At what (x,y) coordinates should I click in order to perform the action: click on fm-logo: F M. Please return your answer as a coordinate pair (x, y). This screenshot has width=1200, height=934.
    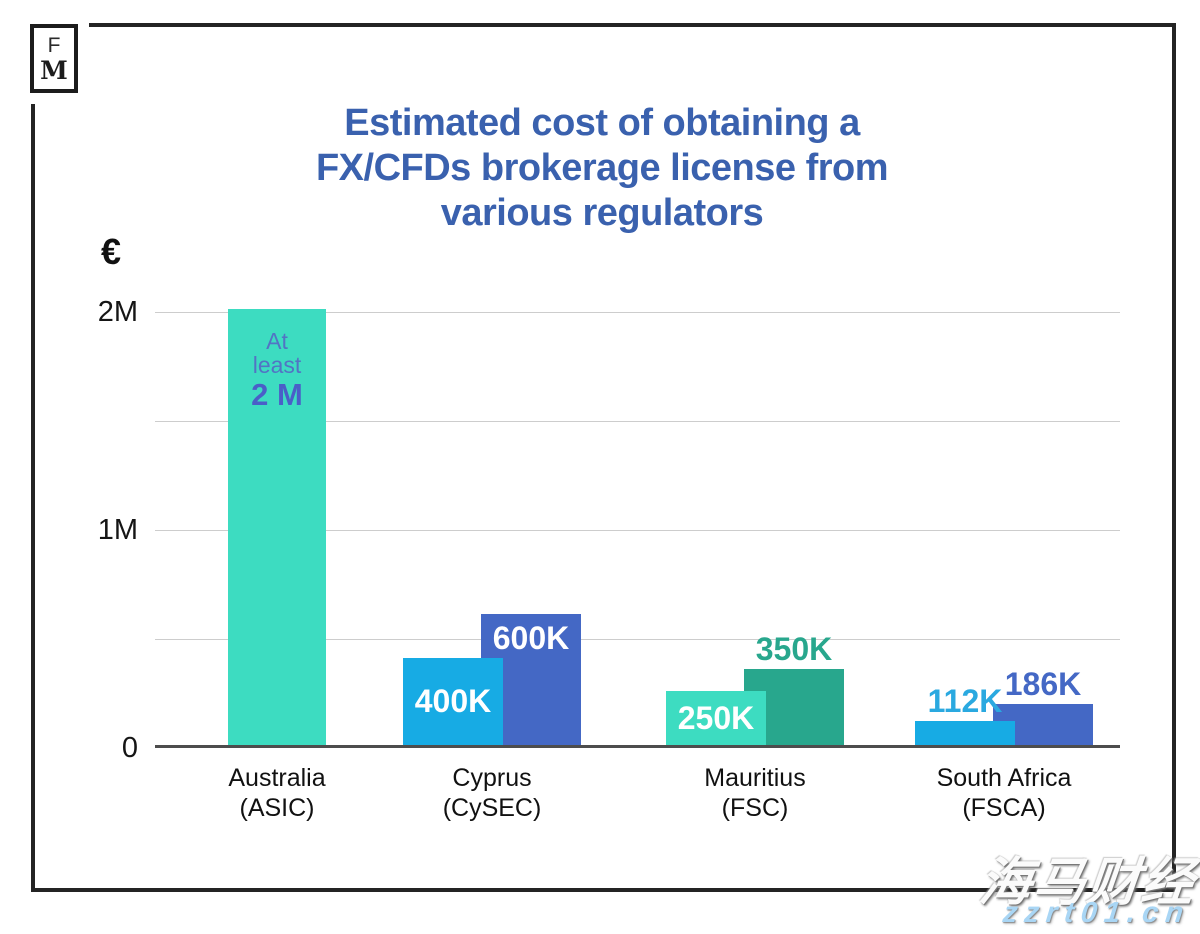
    Looking at the image, I should click on (54, 58).